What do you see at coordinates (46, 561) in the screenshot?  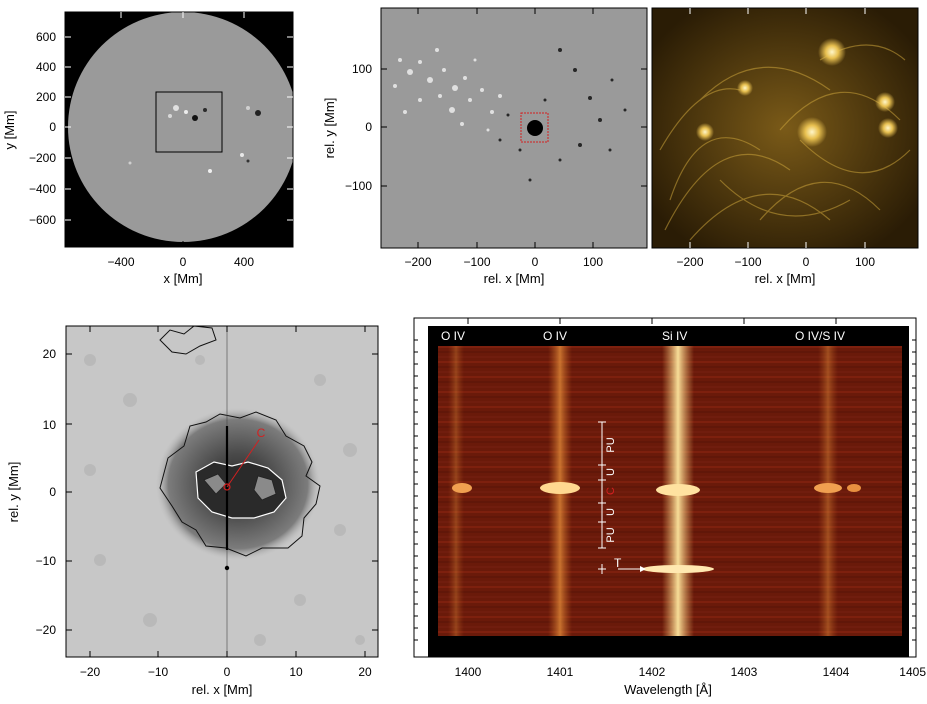 I see `y-tick-label: −10` at bounding box center [46, 561].